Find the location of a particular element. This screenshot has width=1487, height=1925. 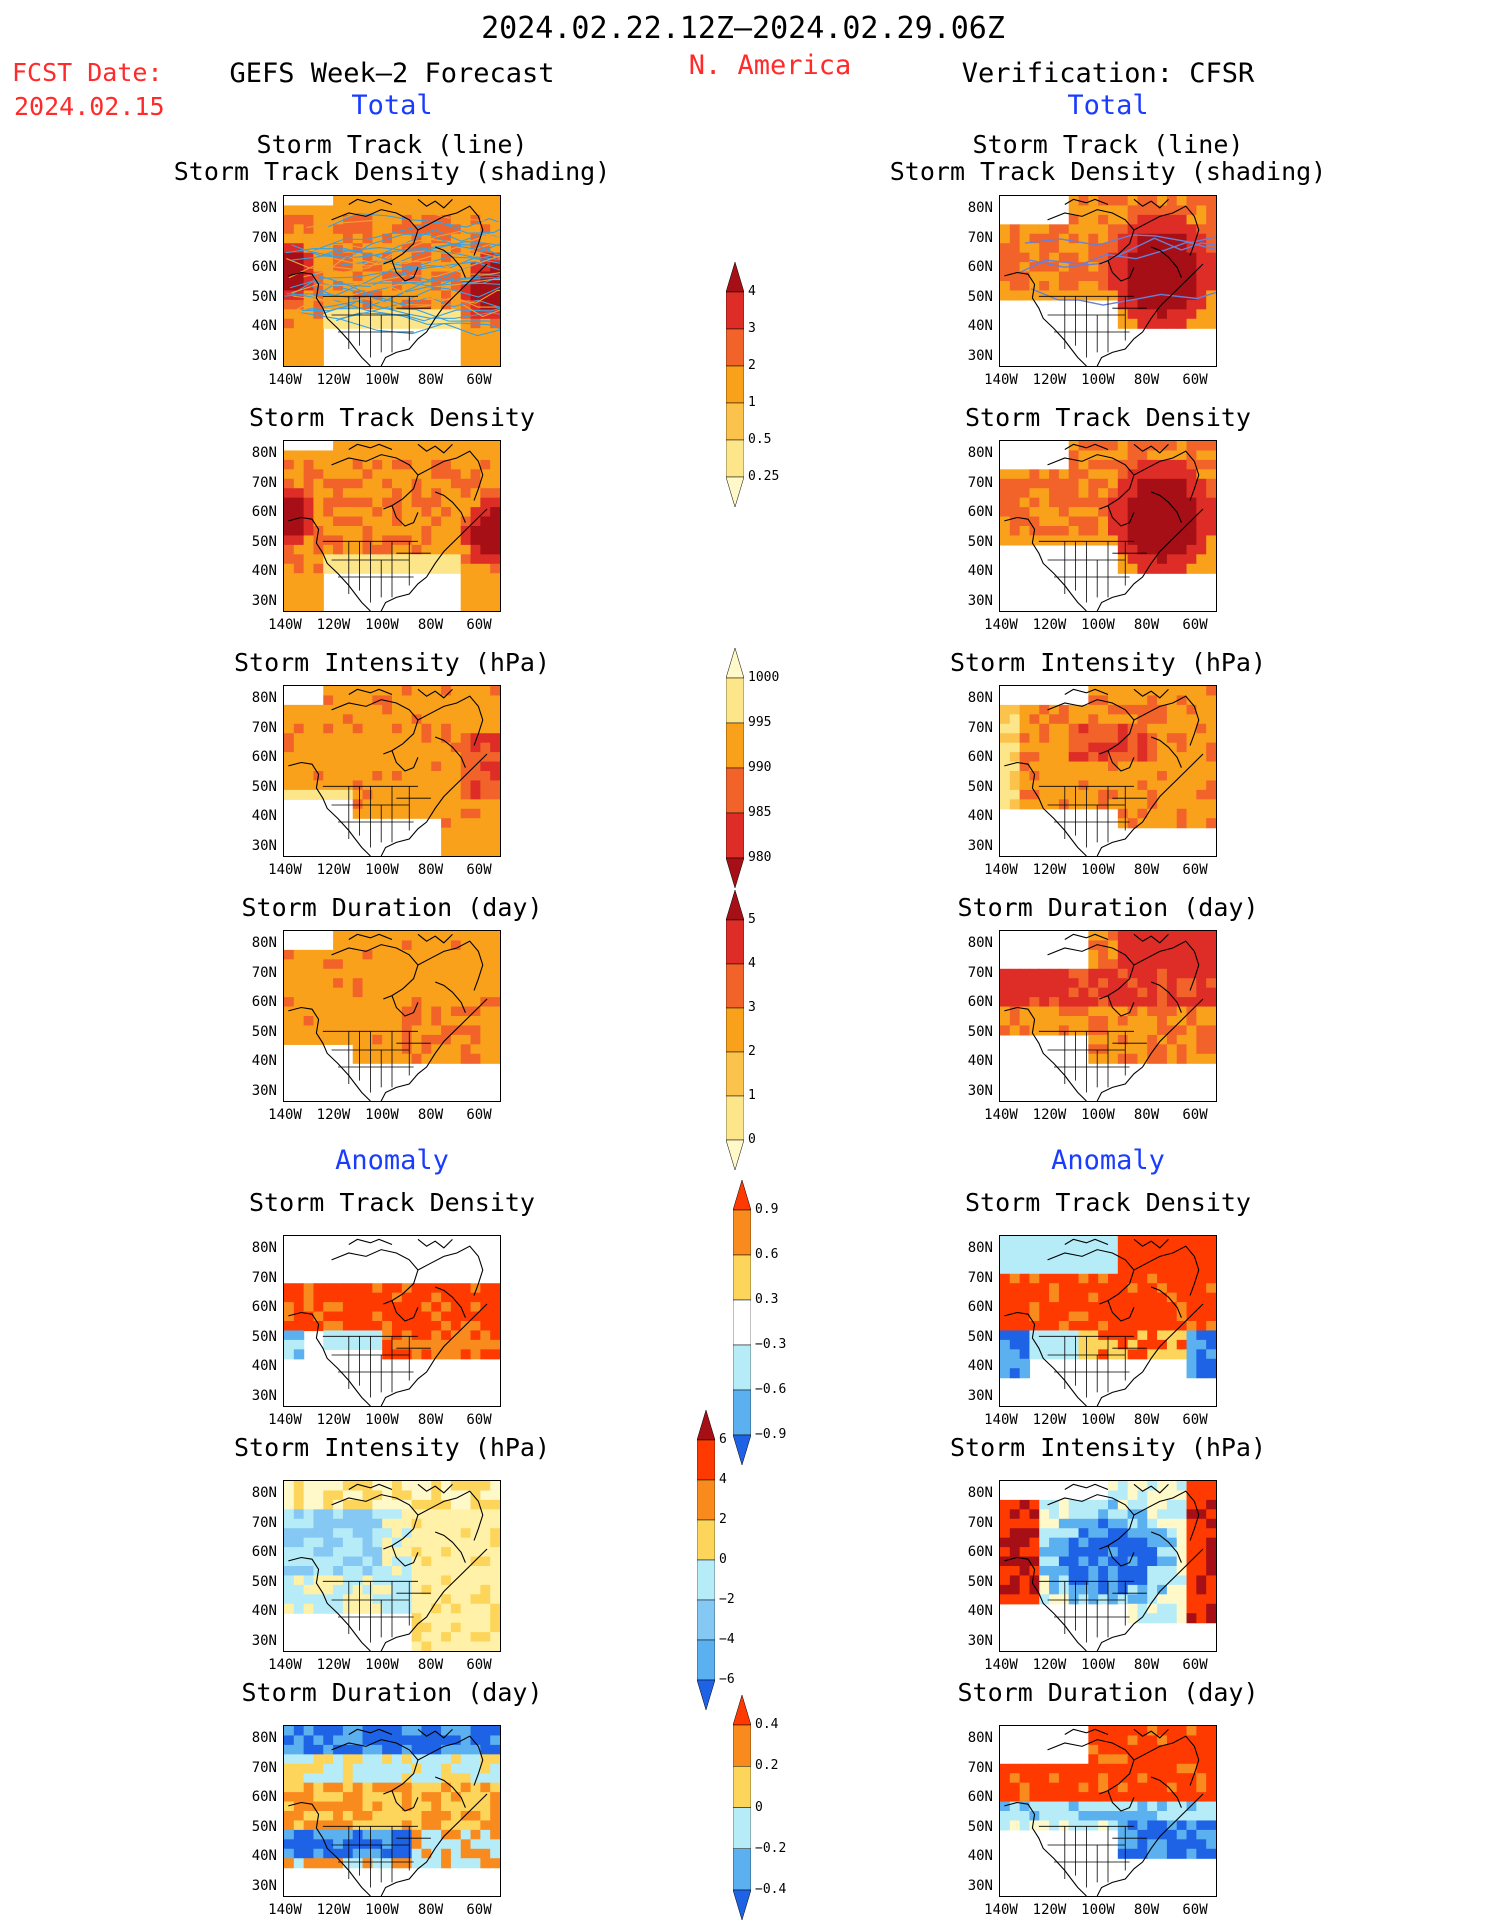

lon-label: 120W is located at coordinates (333, 1910).